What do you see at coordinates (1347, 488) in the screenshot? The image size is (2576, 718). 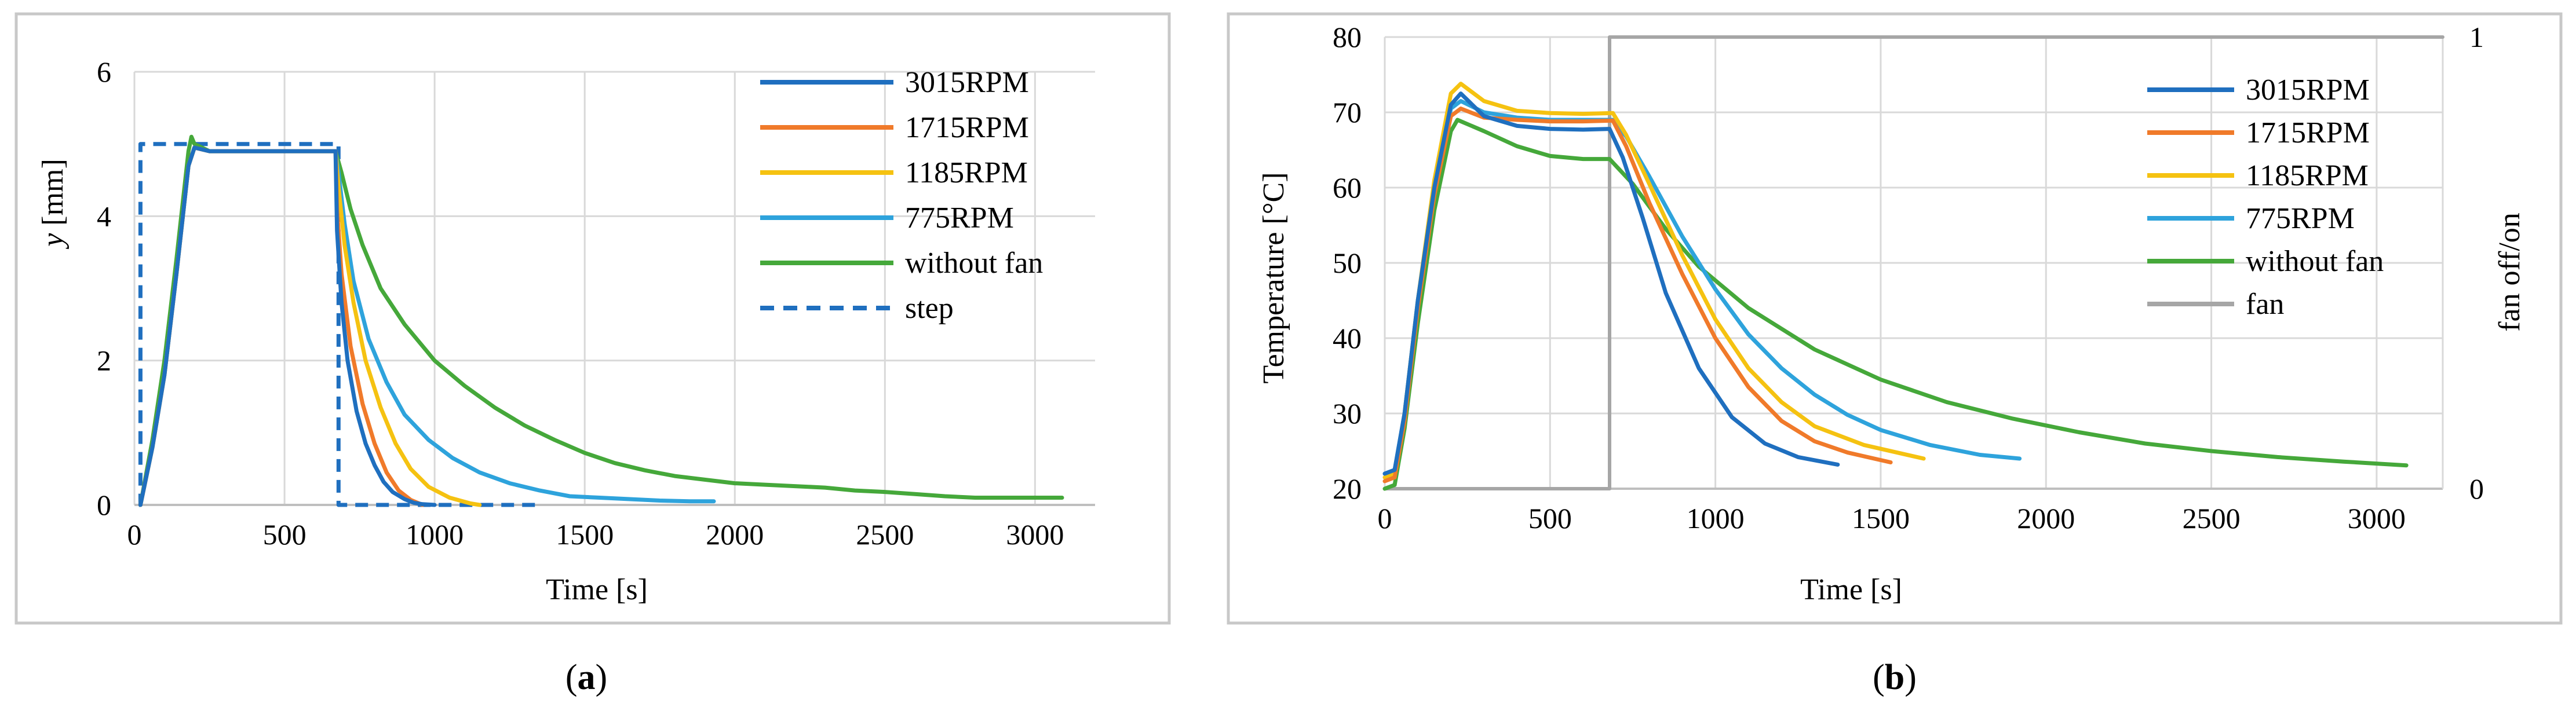 I see `panel-b-y-tick-0: 20` at bounding box center [1347, 488].